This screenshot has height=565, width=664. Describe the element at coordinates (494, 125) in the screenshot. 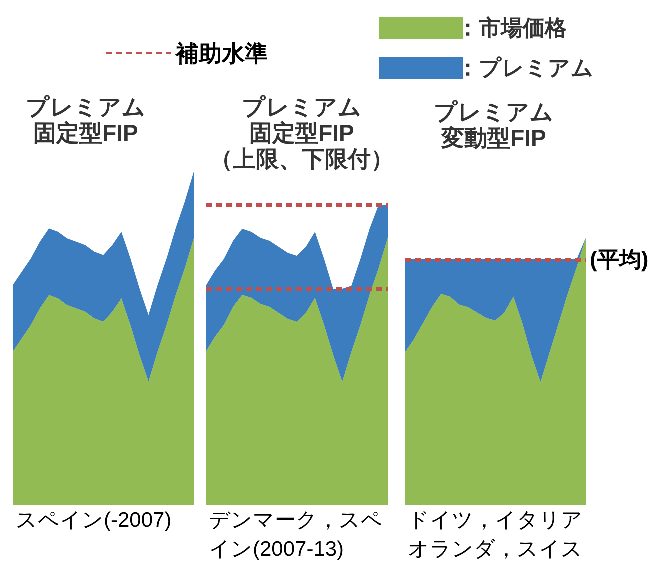

I see `chart-title: プレミアム変動型FIP` at that location.